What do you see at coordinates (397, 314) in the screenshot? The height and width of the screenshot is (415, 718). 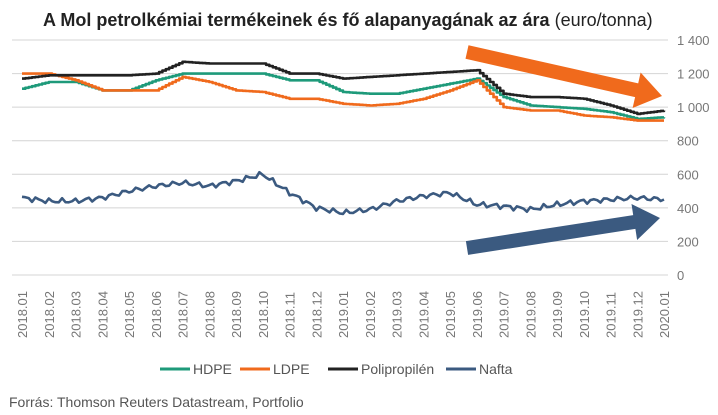 I see `x-tick-label: 2019.03` at bounding box center [397, 314].